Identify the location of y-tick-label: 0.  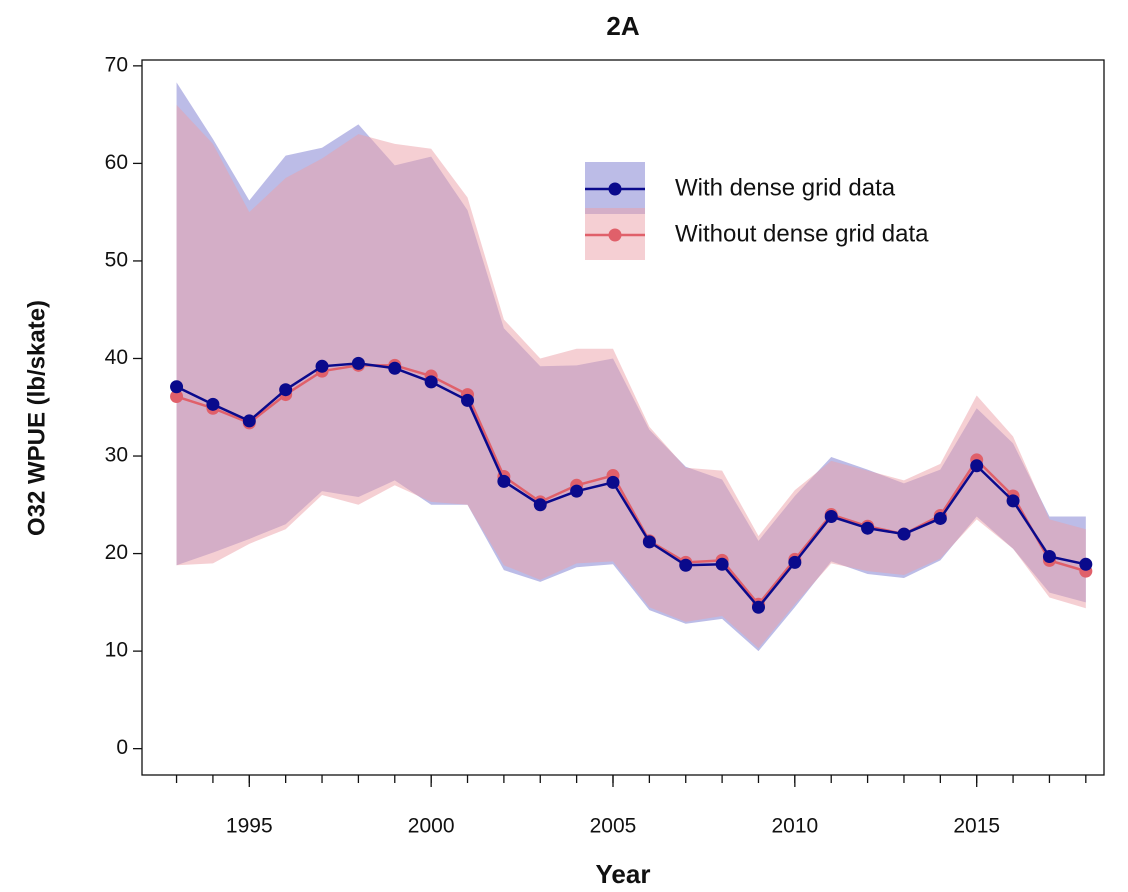
(122, 747).